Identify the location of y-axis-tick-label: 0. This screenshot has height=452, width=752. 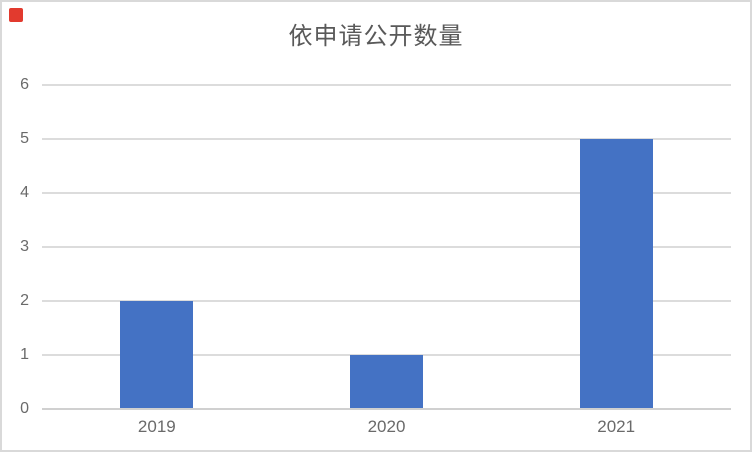
(24, 408).